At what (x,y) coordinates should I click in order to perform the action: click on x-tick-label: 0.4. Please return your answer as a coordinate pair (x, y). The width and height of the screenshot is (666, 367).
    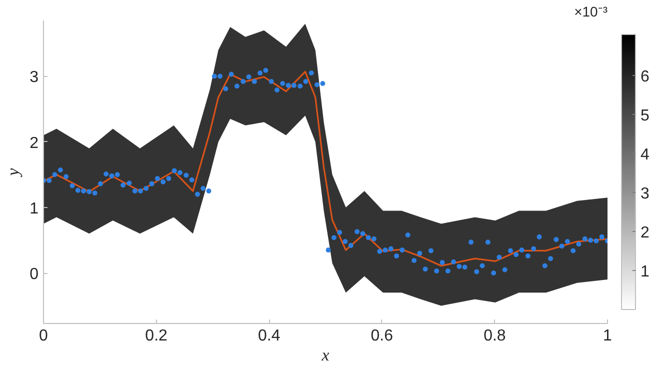
    Looking at the image, I should click on (269, 336).